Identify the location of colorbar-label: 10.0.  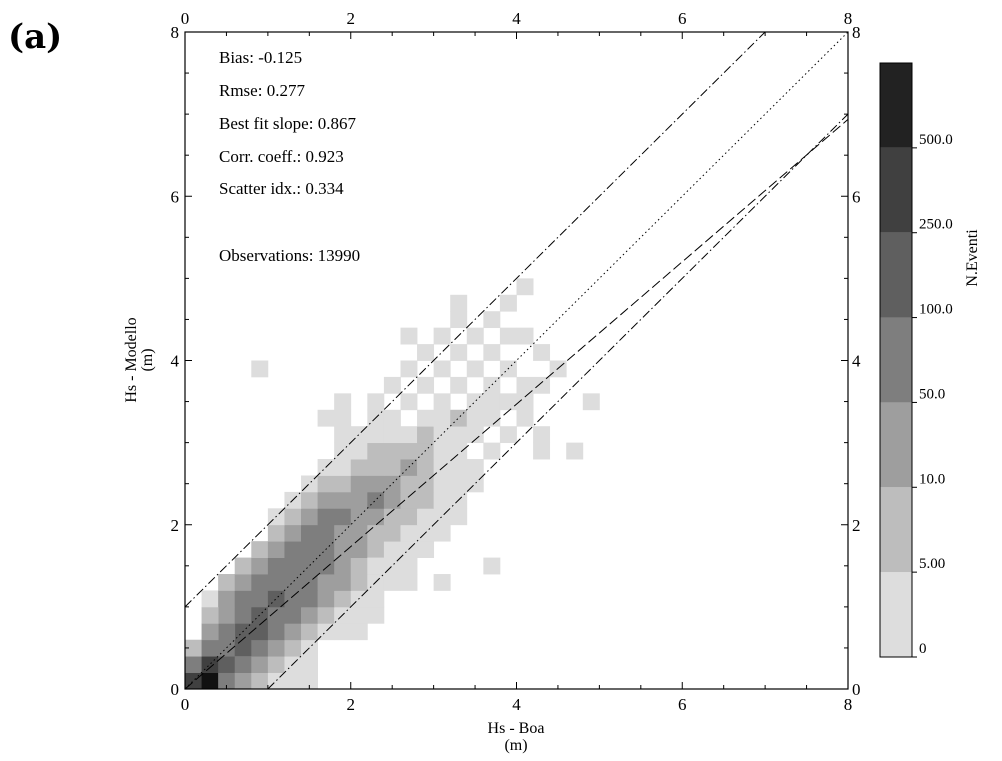
(932, 479).